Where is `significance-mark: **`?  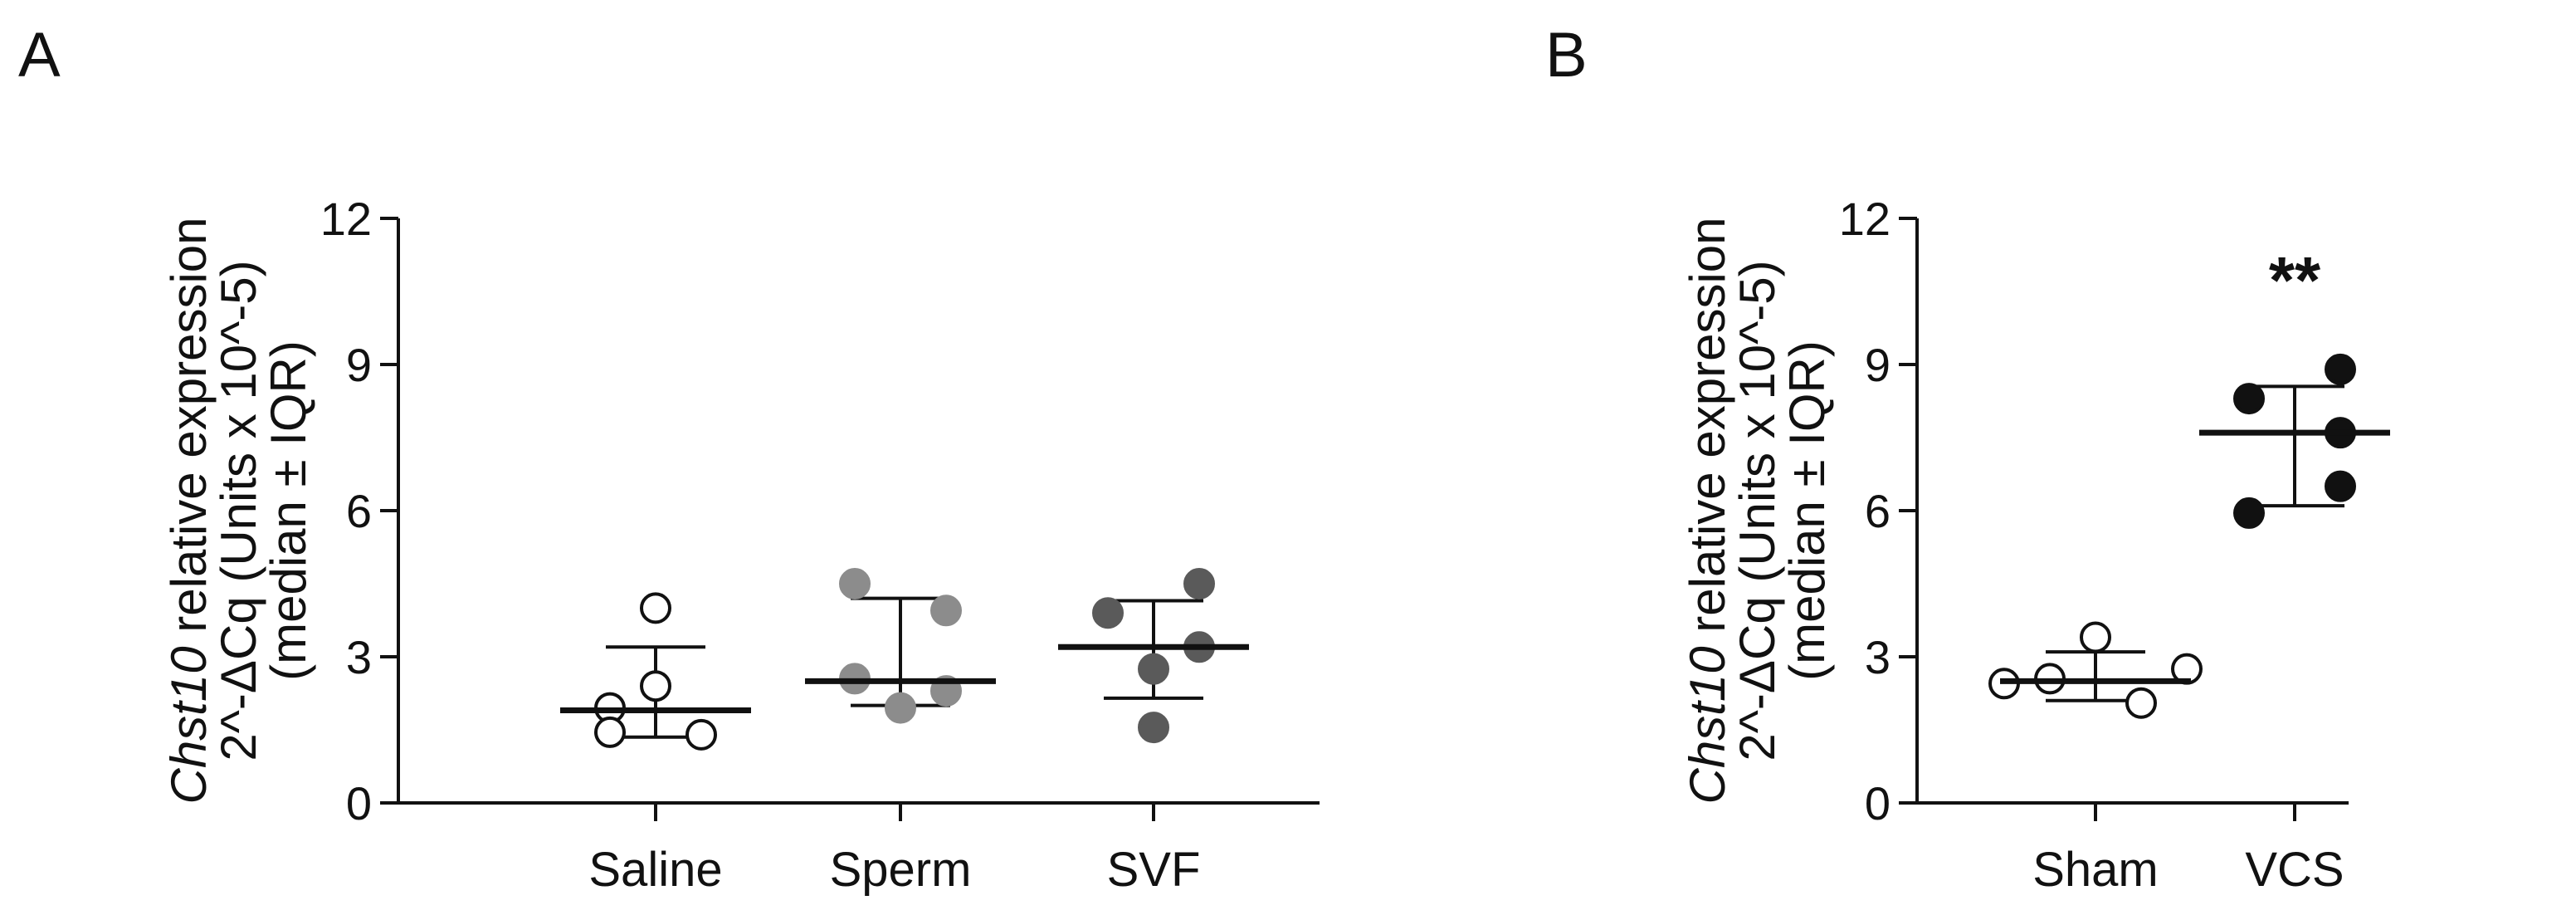
significance-mark: ** is located at coordinates (2295, 280).